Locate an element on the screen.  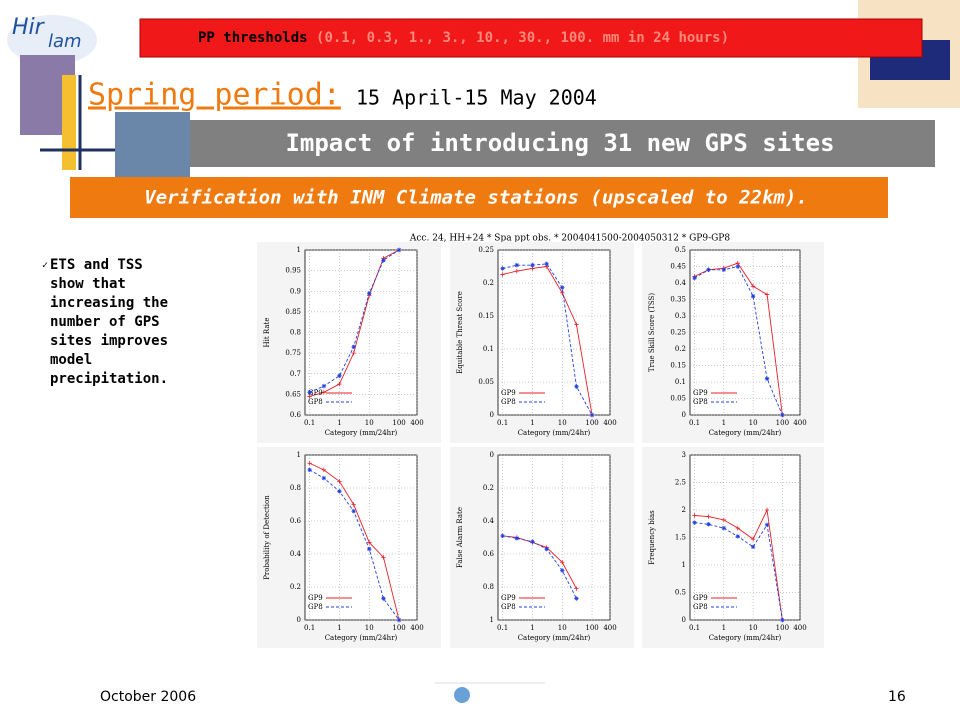
y-axis-label: True Skill Score (TSS) is located at coordinates (652, 332).